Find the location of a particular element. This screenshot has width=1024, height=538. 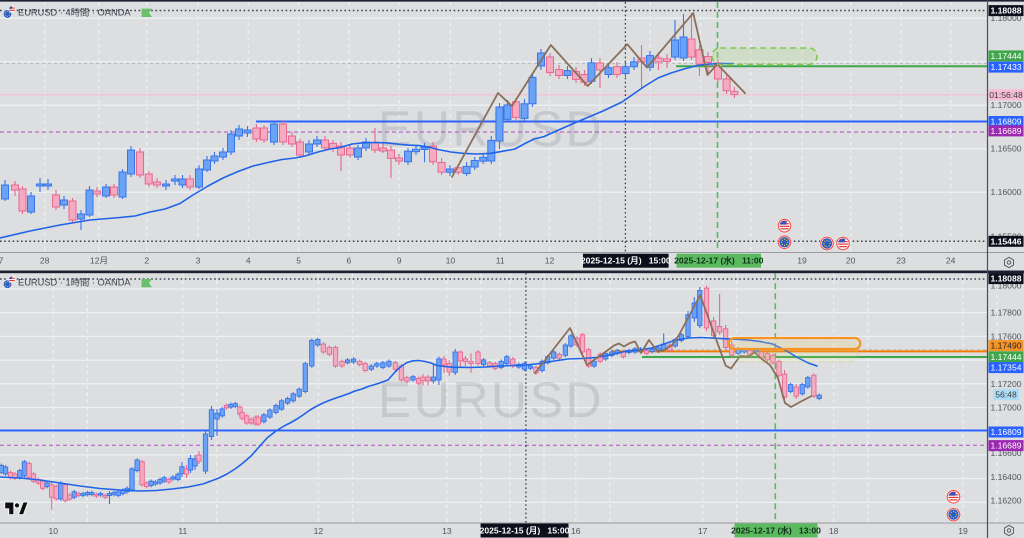

svg-text: 18 is located at coordinates (834, 531).